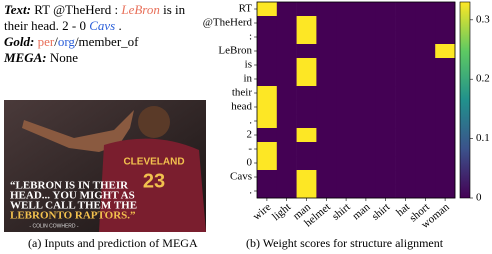 The image size is (492, 254). Describe the element at coordinates (95, 17) in the screenshot. I see `seg: is in their head. 2 - 0` at that location.